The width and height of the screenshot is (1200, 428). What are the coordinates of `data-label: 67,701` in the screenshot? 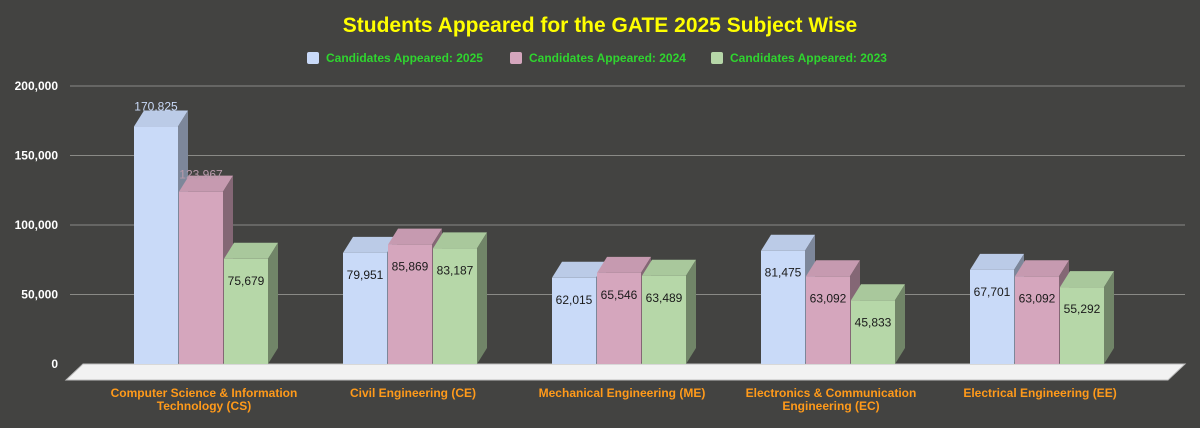 It's located at (992, 292).